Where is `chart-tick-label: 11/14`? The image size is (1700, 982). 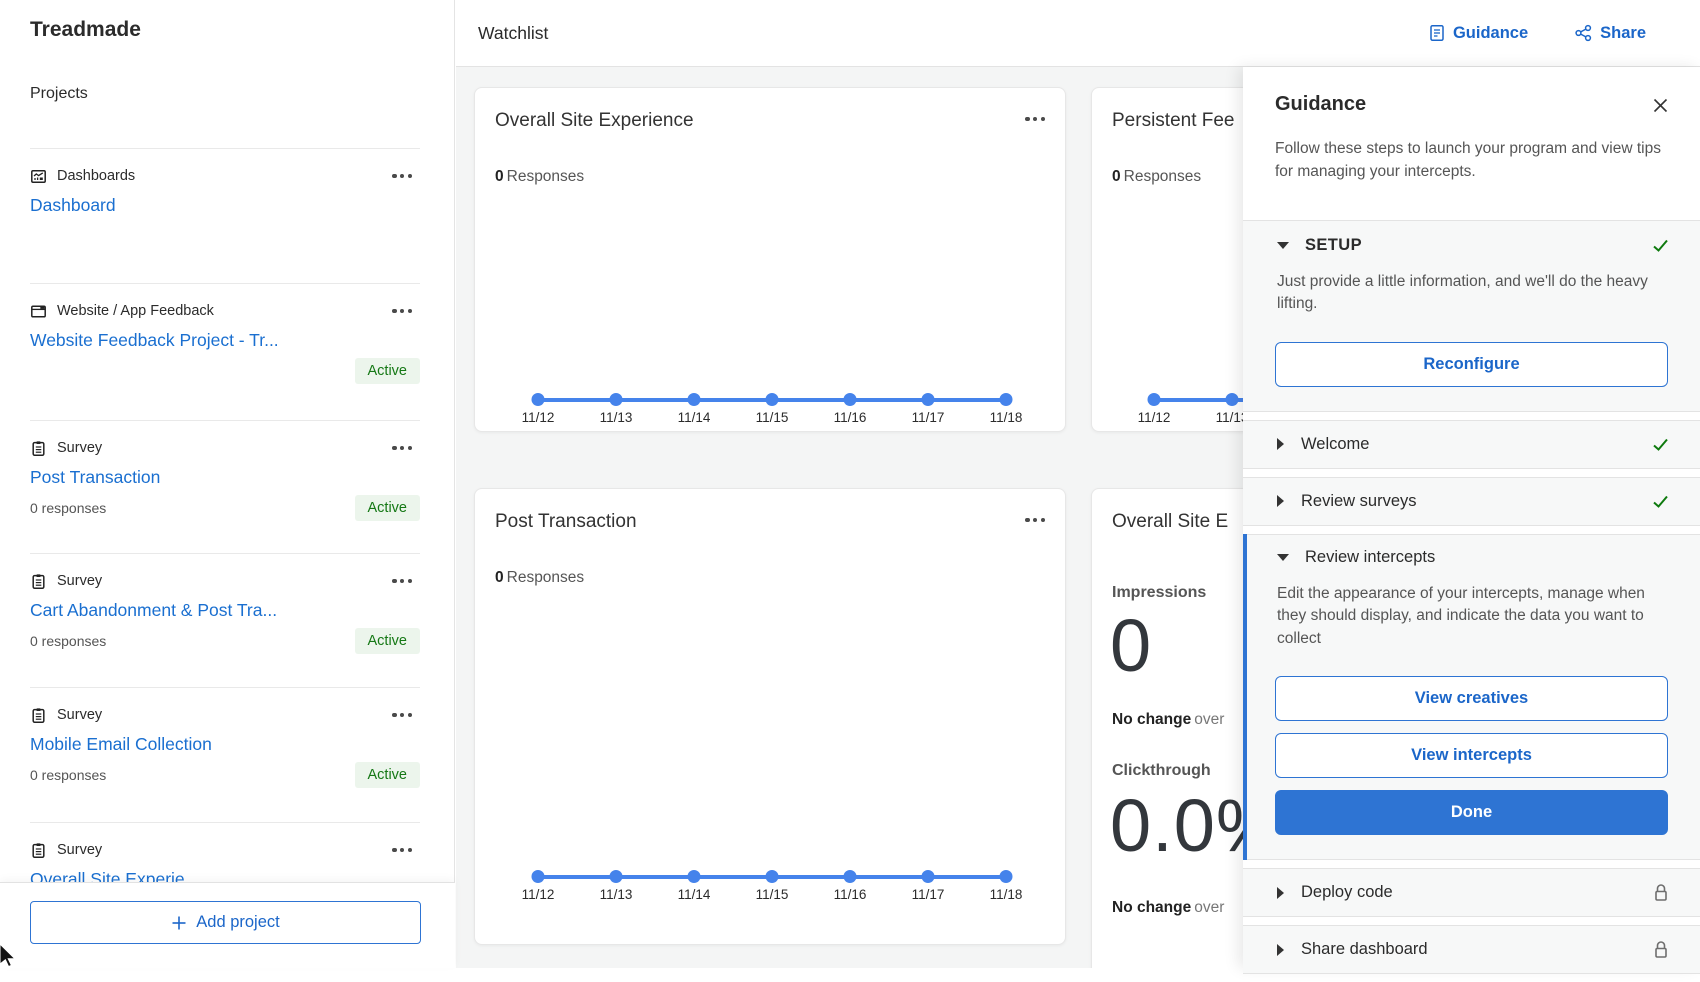 chart-tick-label: 11/14 is located at coordinates (694, 894).